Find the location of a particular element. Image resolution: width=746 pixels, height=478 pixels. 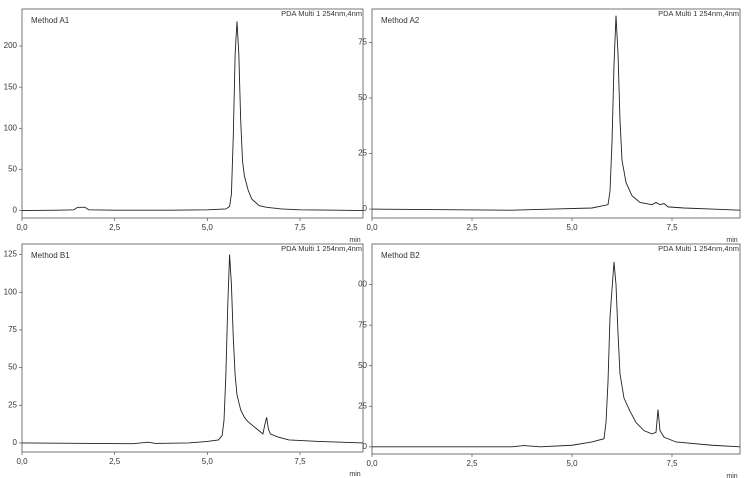

y-tick-label: 125 is located at coordinates (11, 254).